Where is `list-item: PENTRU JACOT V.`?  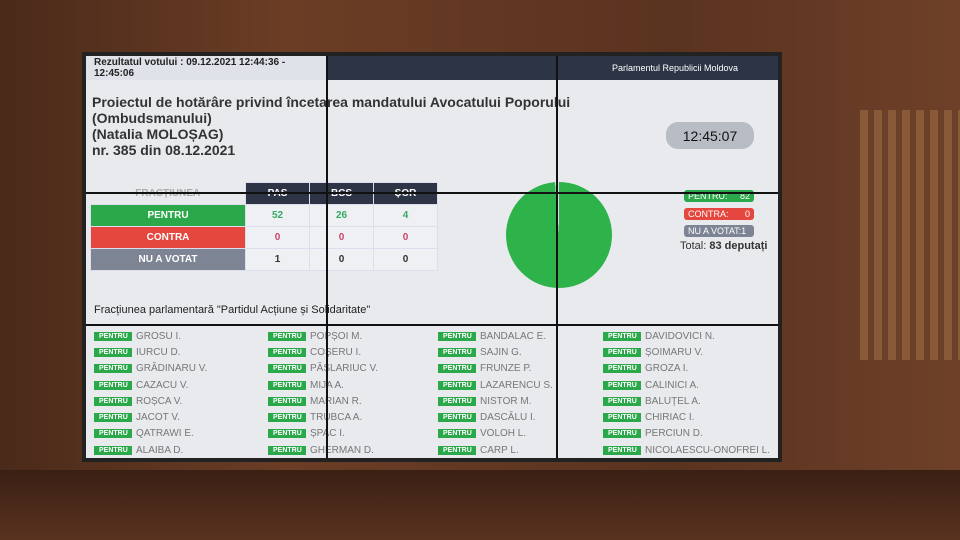 list-item: PENTRU JACOT V. is located at coordinates (150, 417).